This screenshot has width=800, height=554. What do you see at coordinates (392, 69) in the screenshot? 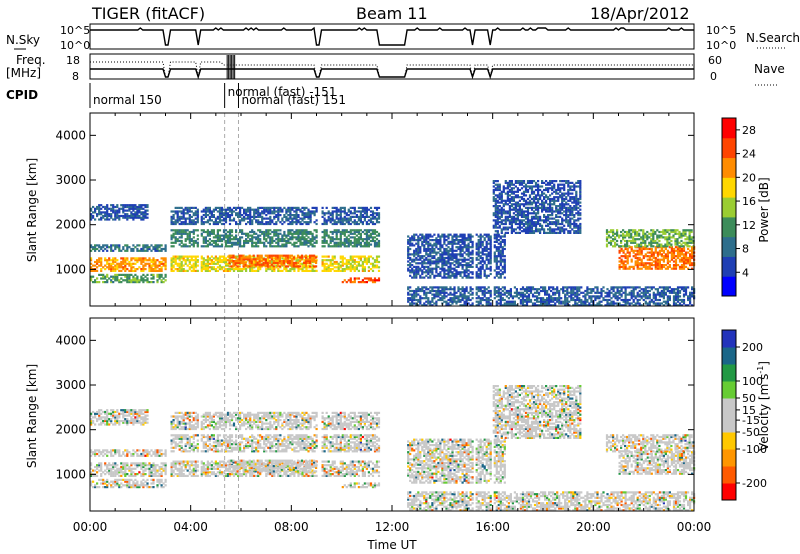
I see `nave-line` at bounding box center [392, 69].